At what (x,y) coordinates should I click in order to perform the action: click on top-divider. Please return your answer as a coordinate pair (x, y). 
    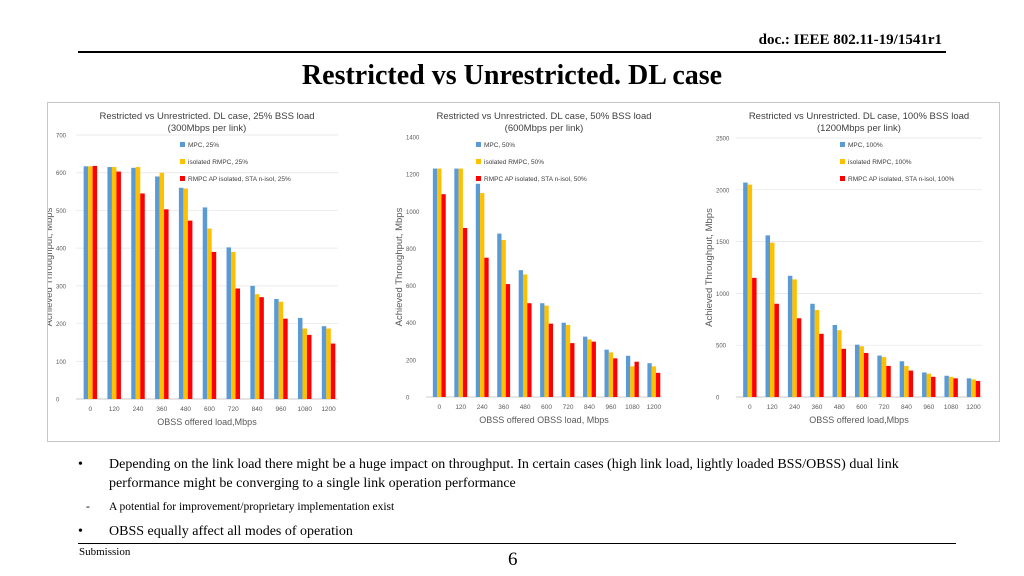
    Looking at the image, I should click on (512, 52).